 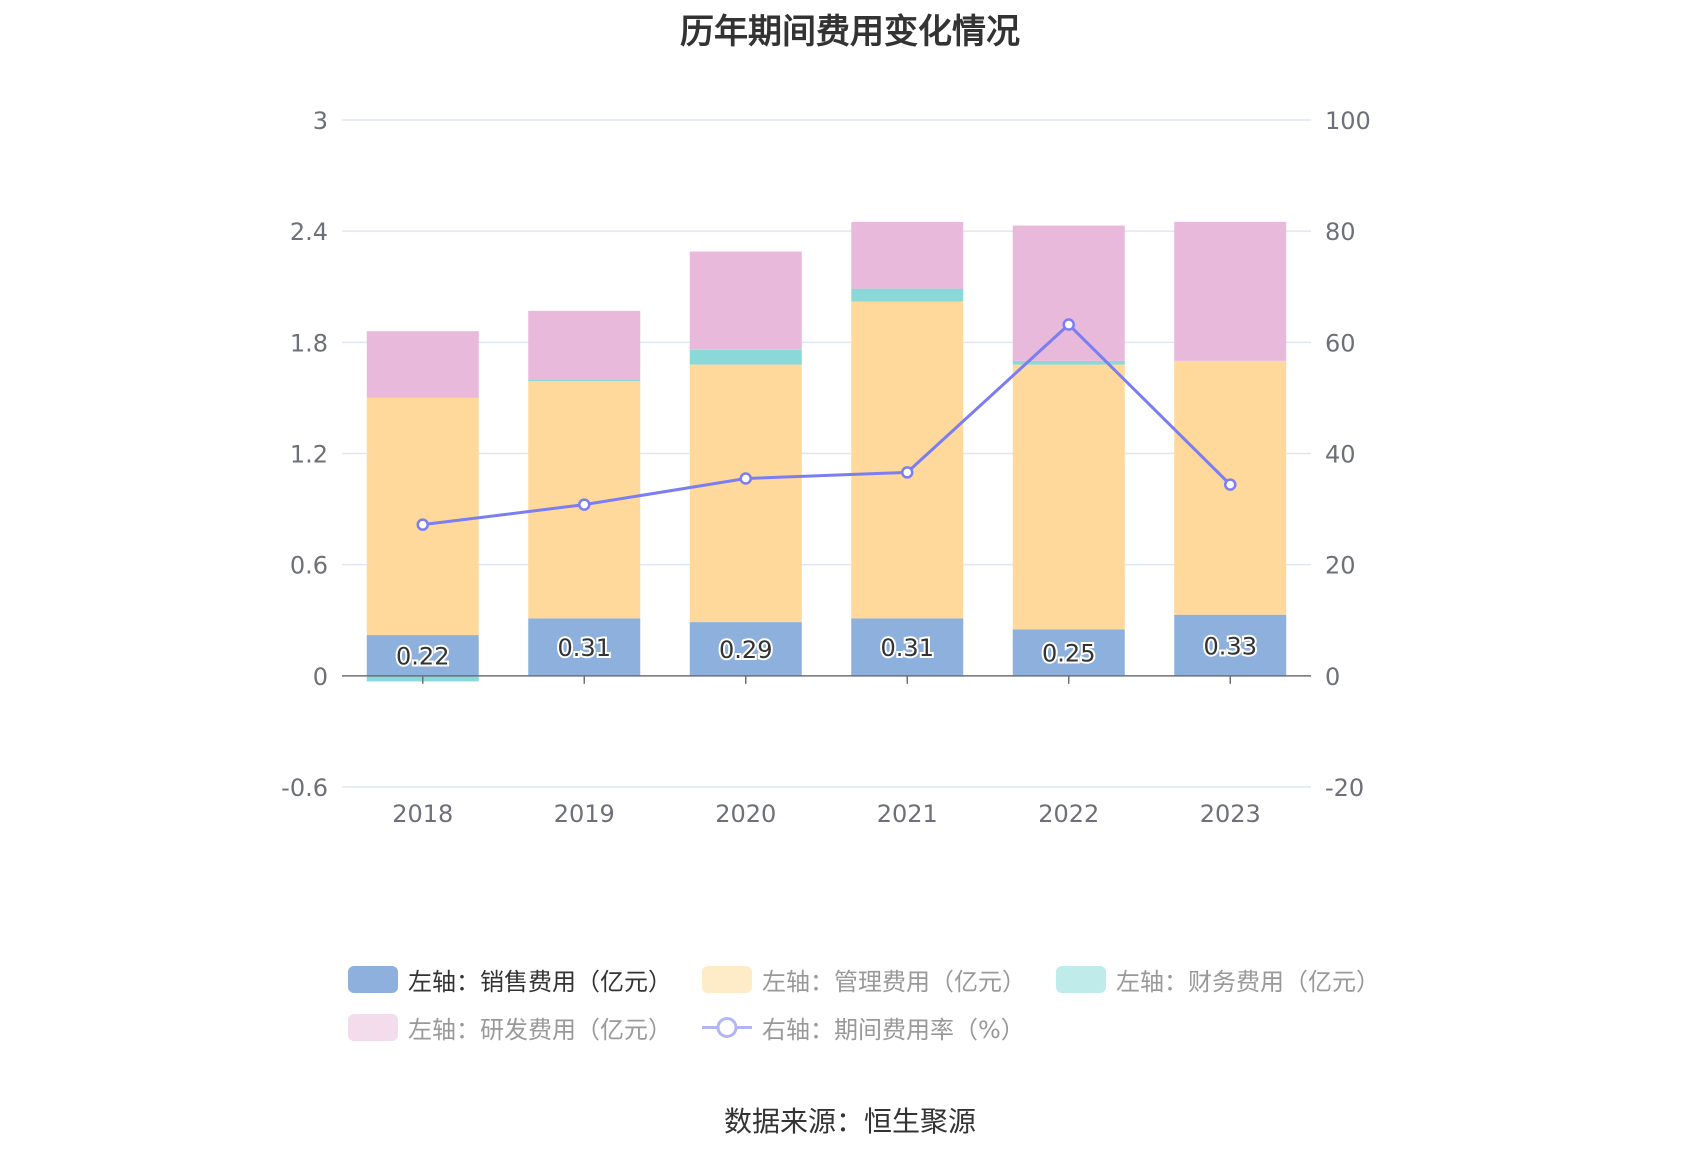 I want to click on legend-row: 左轴：销售费用（亿元） 左轴：管理费用（亿元） 左轴：财务费用（亿元）, so click(x=888, y=979).